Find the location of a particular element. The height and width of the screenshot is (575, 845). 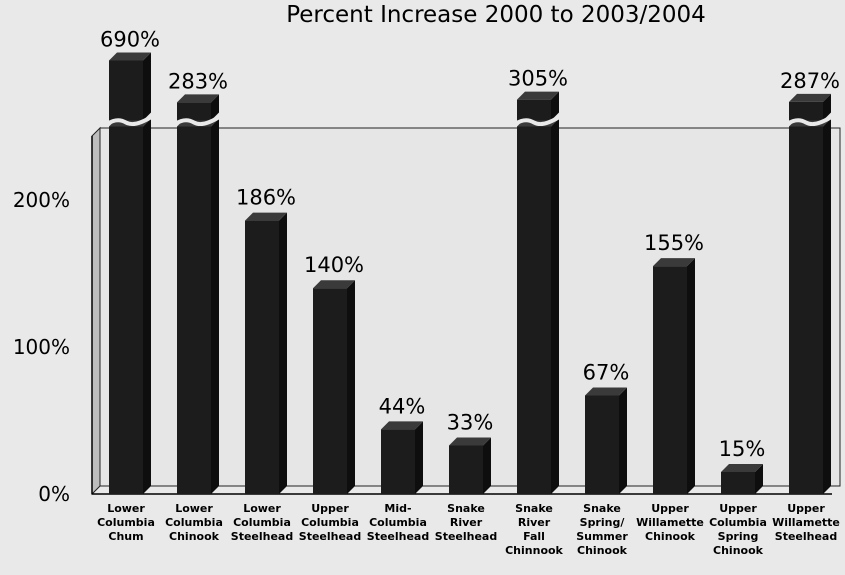

x-tick-label: Upper Columbia Steelhead is located at coordinates (330, 522).